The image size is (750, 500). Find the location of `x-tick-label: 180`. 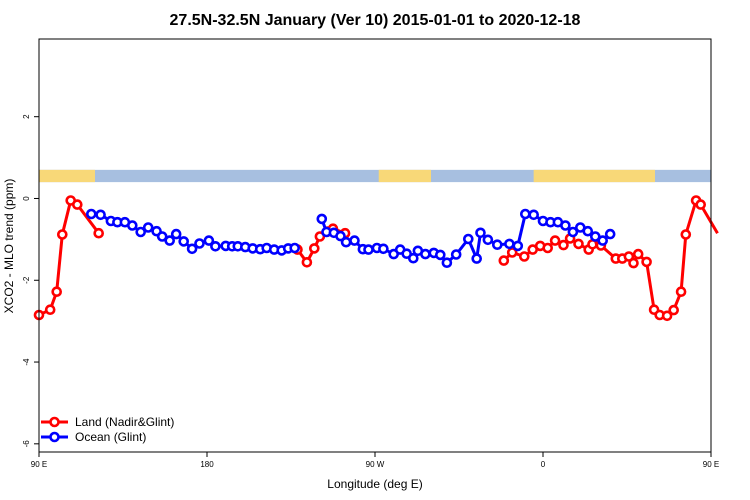

x-tick-label: 180 is located at coordinates (207, 464).